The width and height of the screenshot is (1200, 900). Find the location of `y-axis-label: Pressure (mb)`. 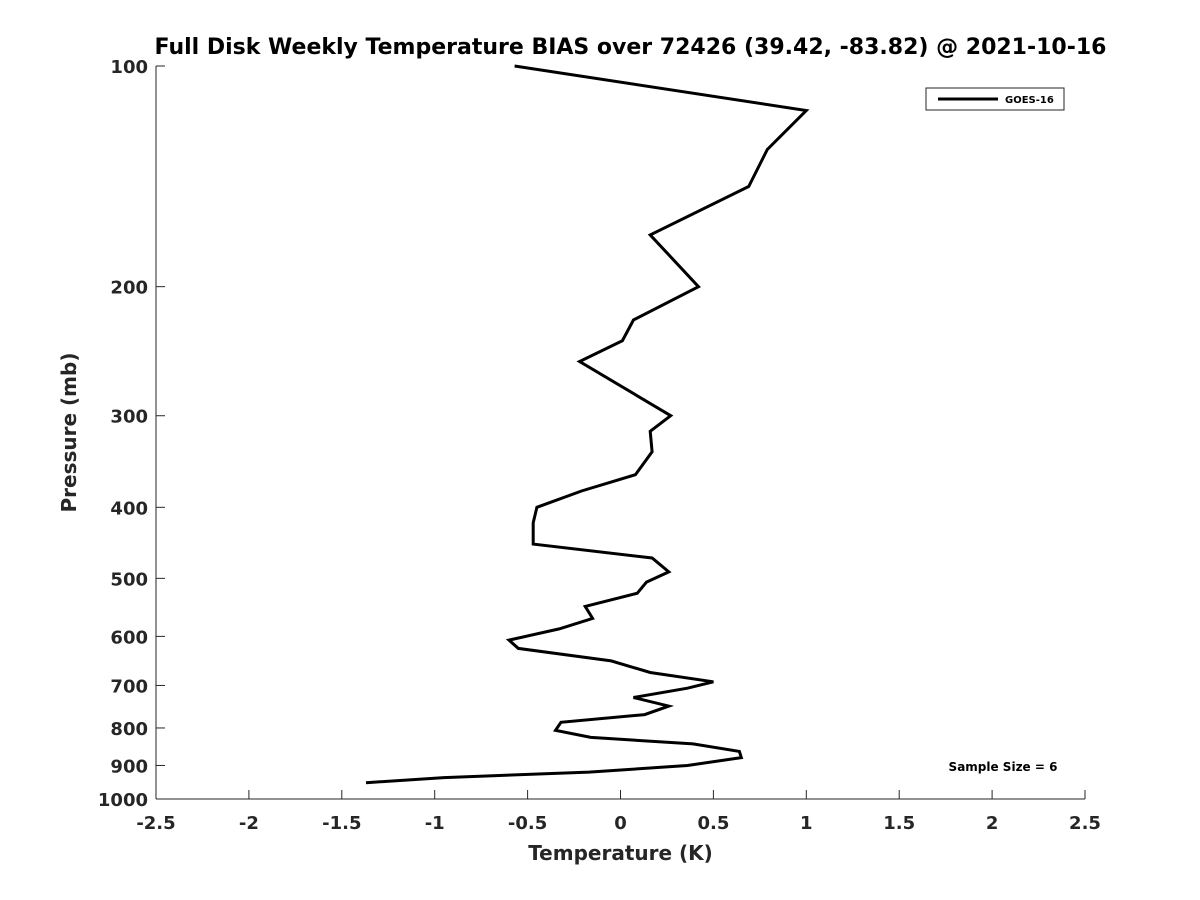

y-axis-label: Pressure (mb) is located at coordinates (69, 433).